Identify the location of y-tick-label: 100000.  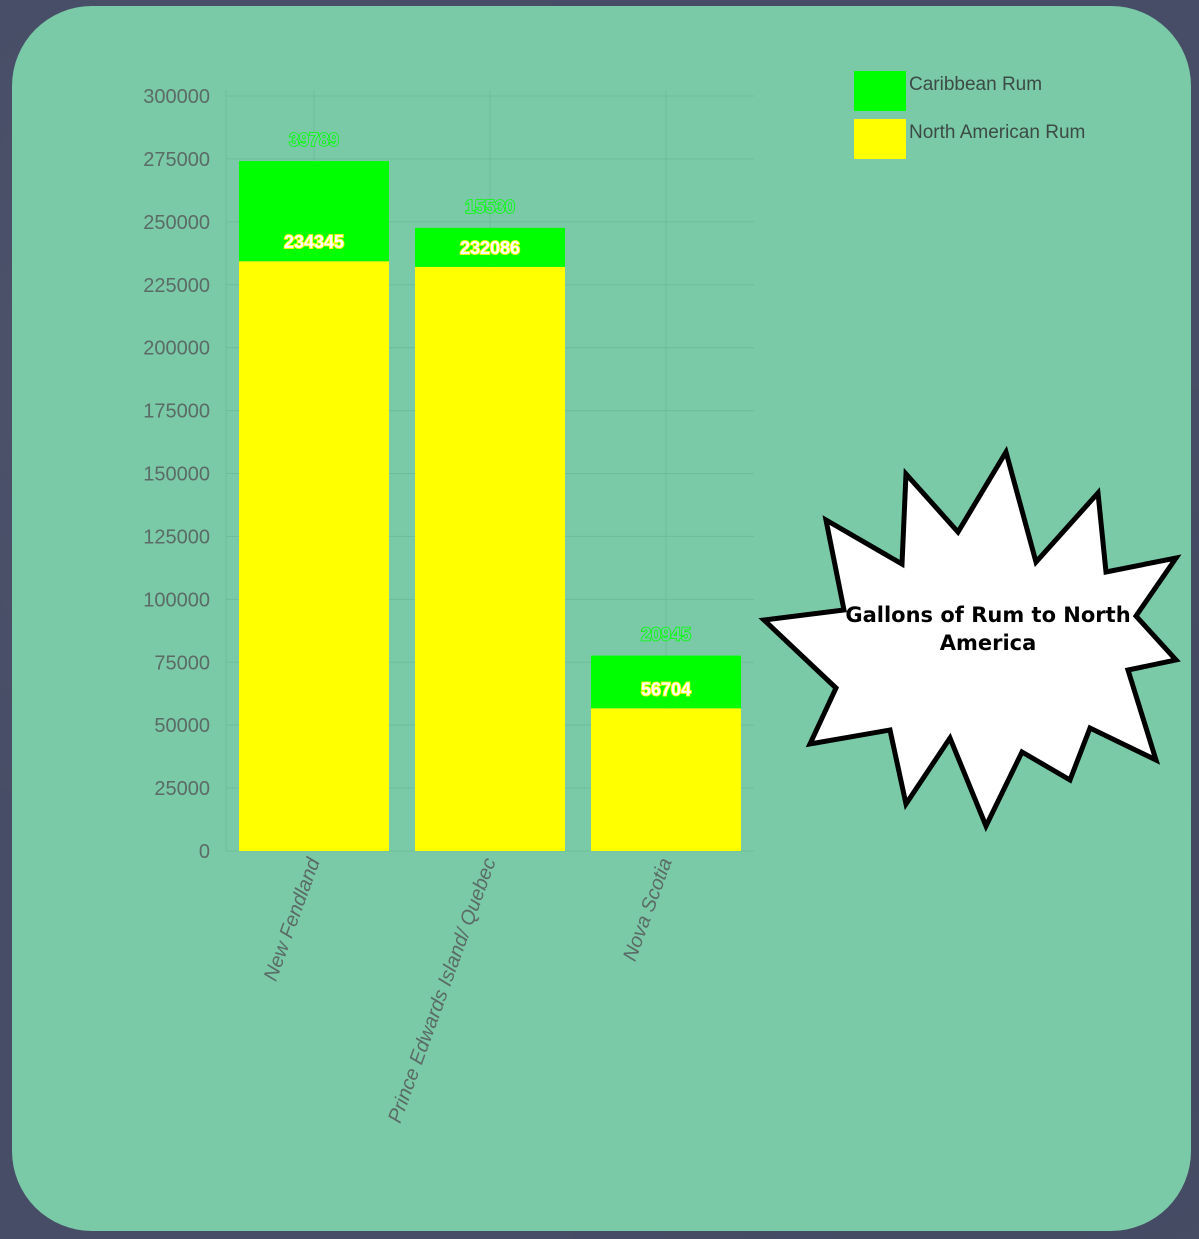
(176, 600).